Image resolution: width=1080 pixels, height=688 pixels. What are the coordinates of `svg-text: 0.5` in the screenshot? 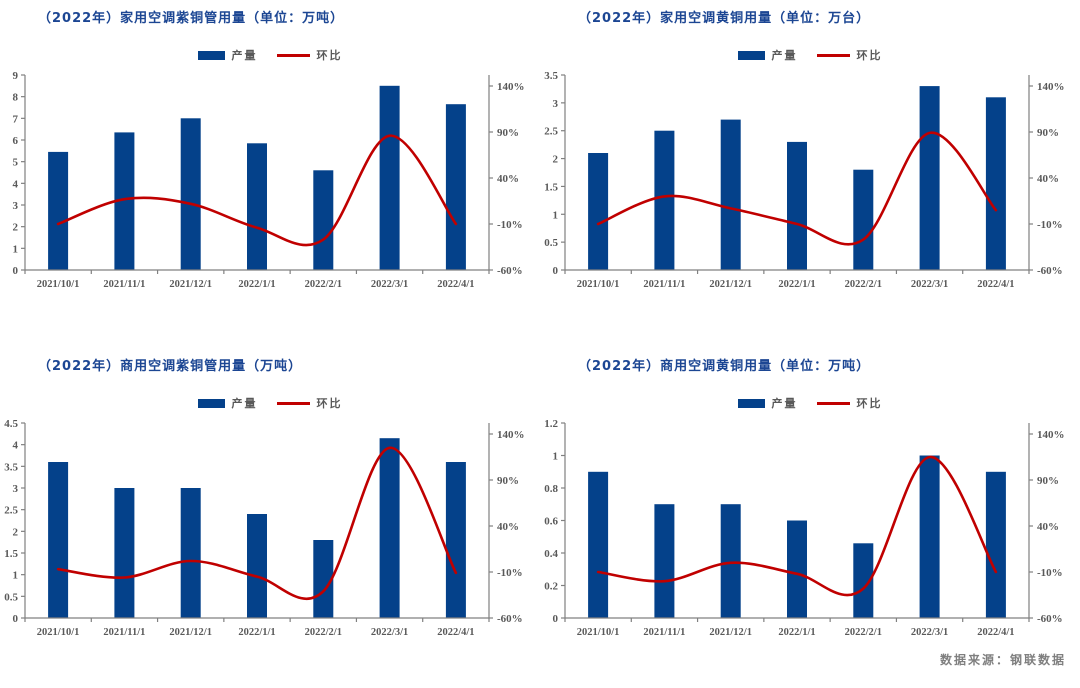 It's located at (11, 597).